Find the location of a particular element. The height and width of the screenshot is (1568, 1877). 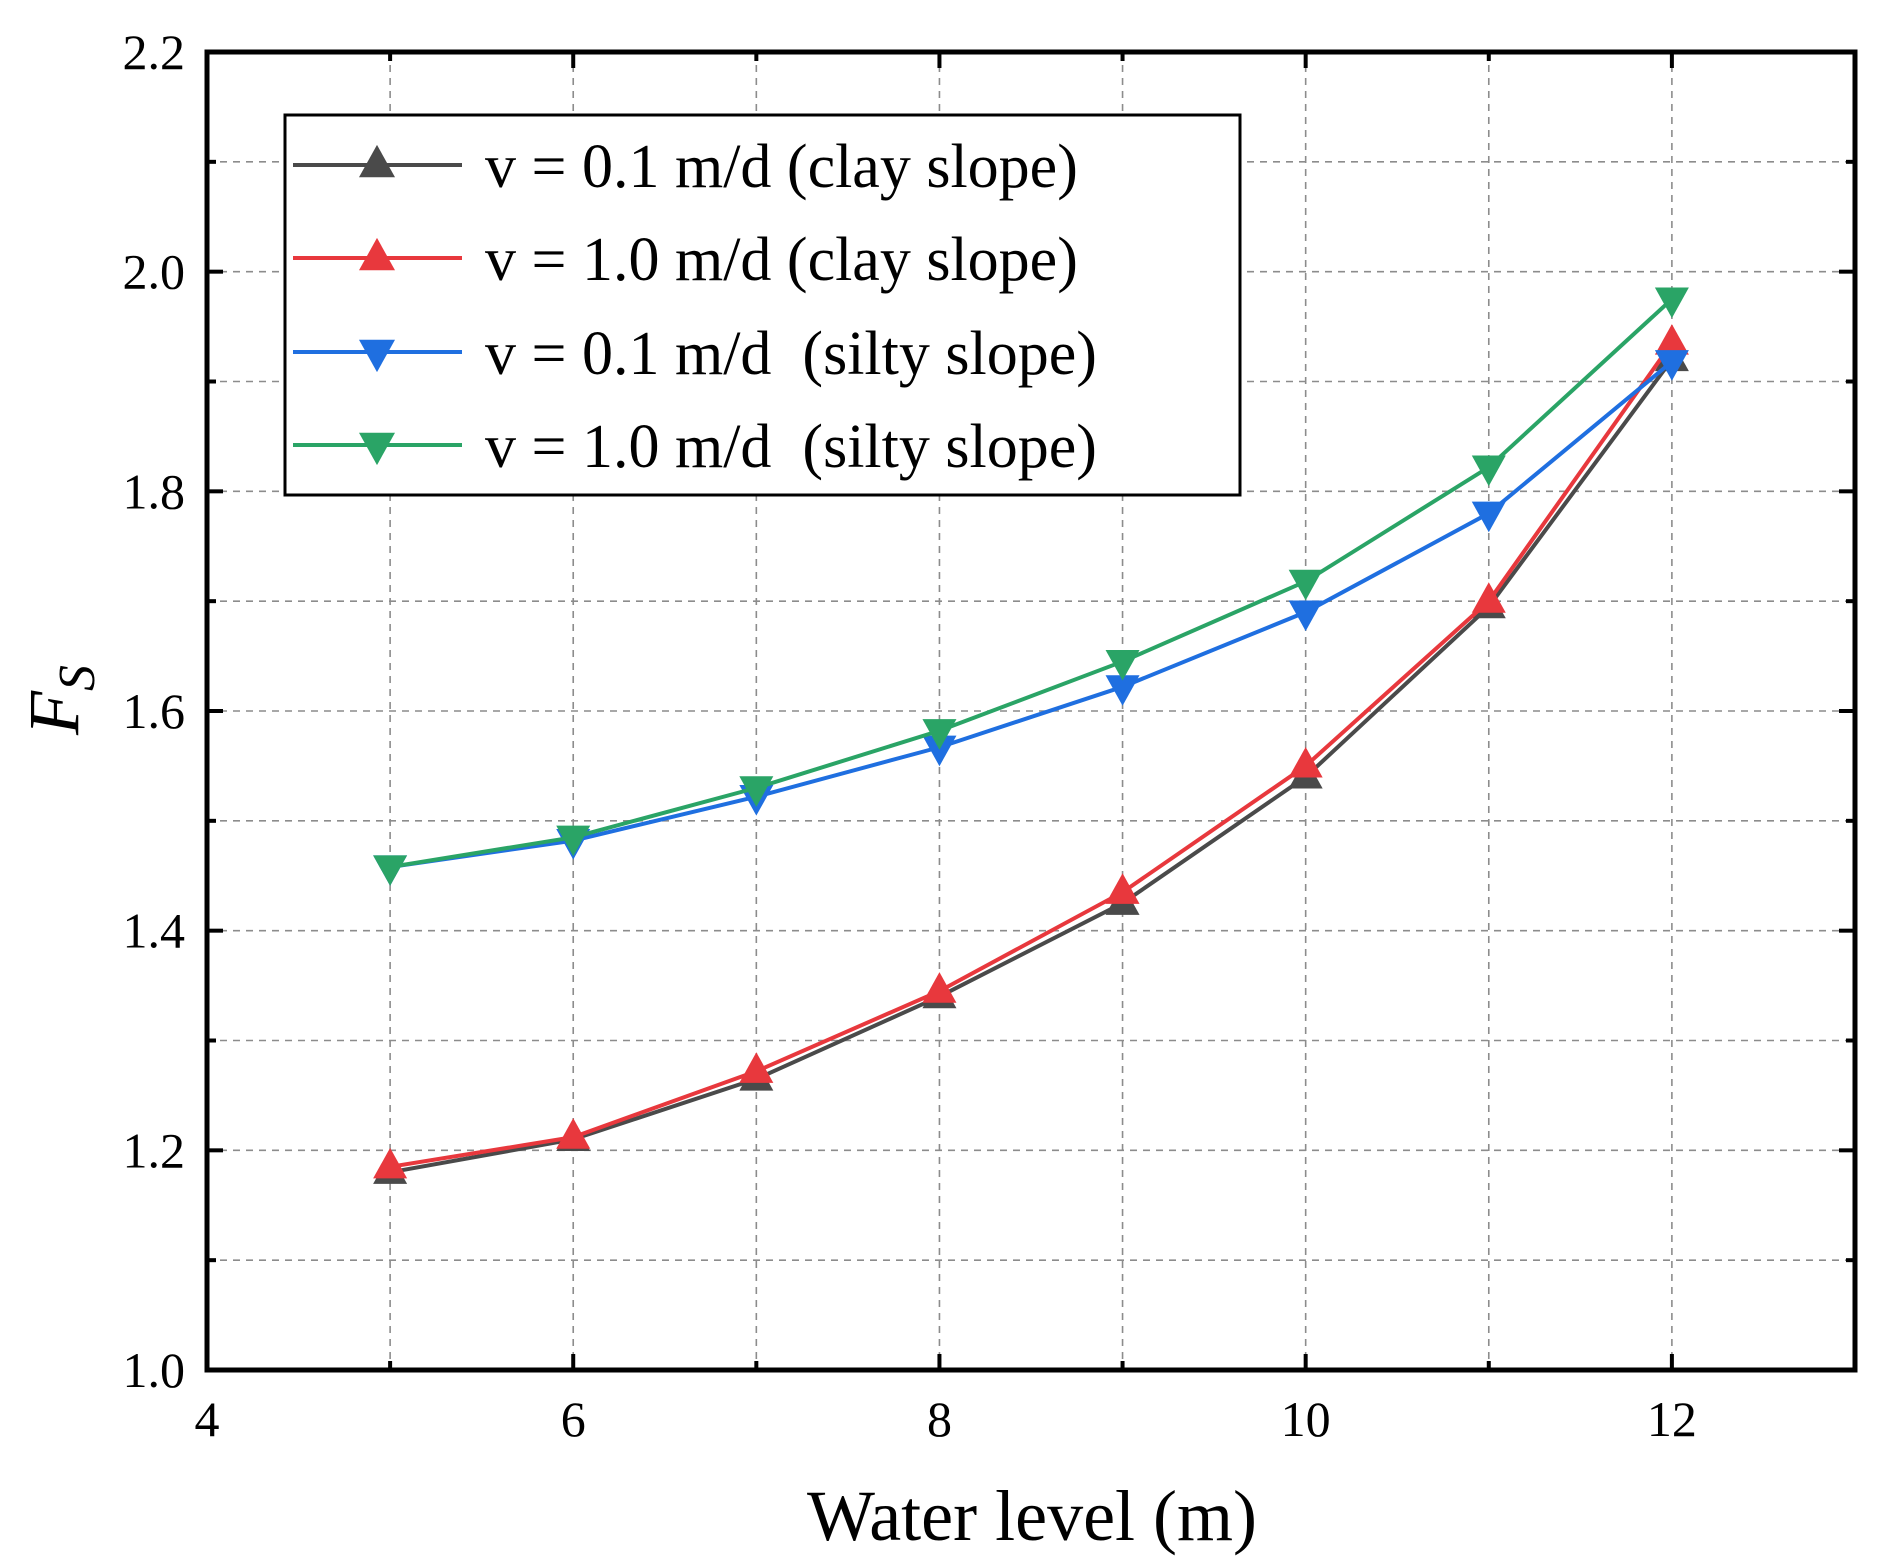

x-tick-label: 10 is located at coordinates (1306, 1419).